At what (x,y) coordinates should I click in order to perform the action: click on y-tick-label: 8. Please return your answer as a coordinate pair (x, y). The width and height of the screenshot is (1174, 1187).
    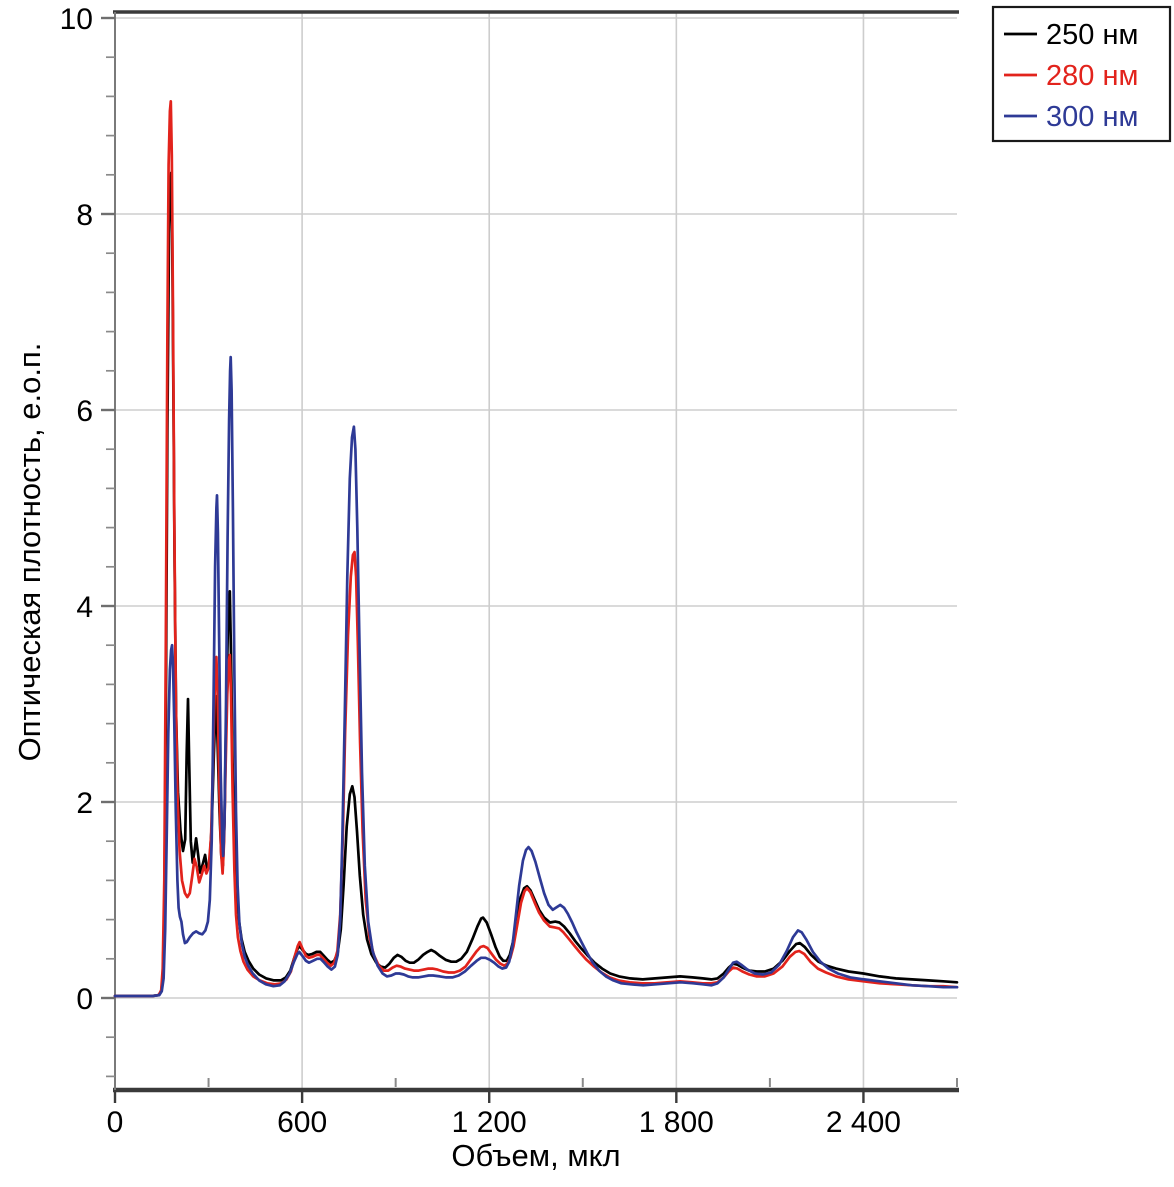
    Looking at the image, I should click on (84, 215).